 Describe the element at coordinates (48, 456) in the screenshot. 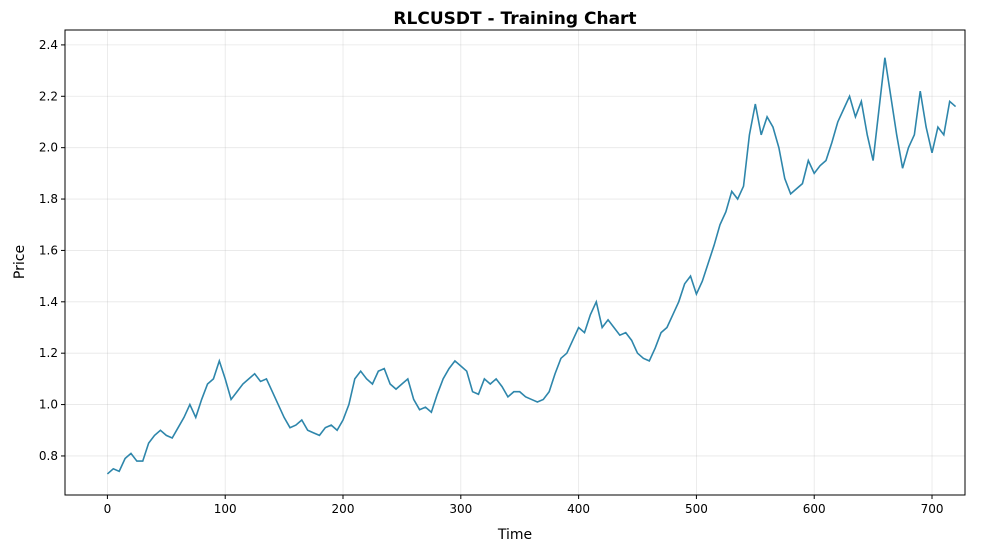

I see `y-tick-label: 0.8` at that location.